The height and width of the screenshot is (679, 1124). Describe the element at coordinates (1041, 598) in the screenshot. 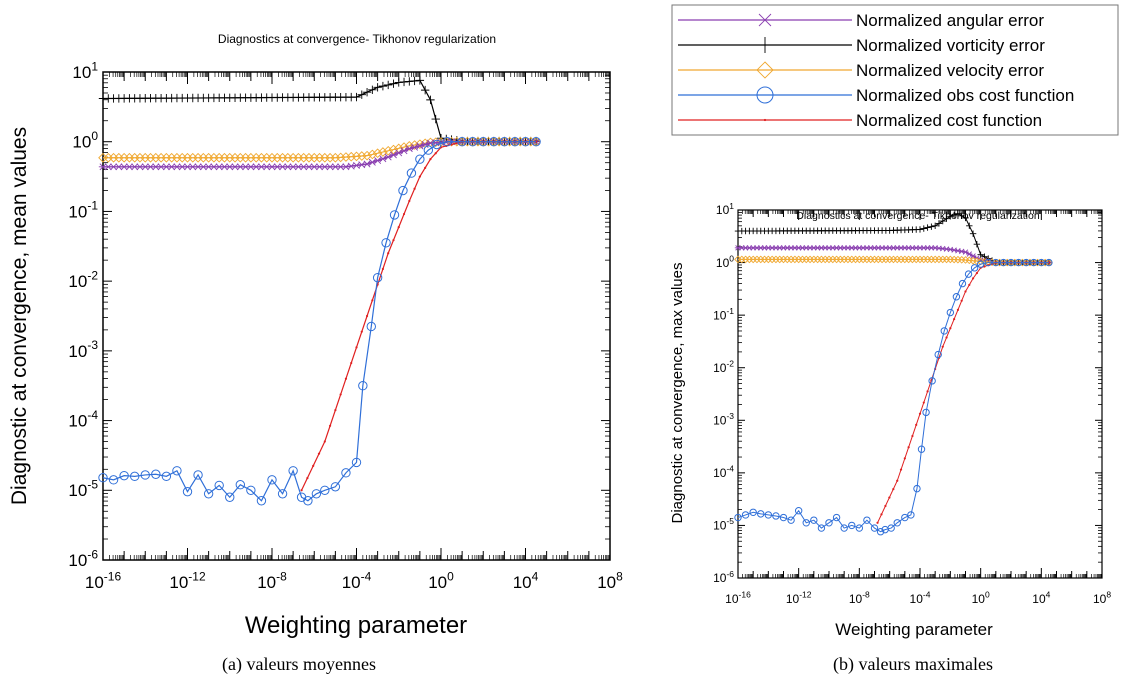

I see `x-tick-label: 10⁴` at that location.